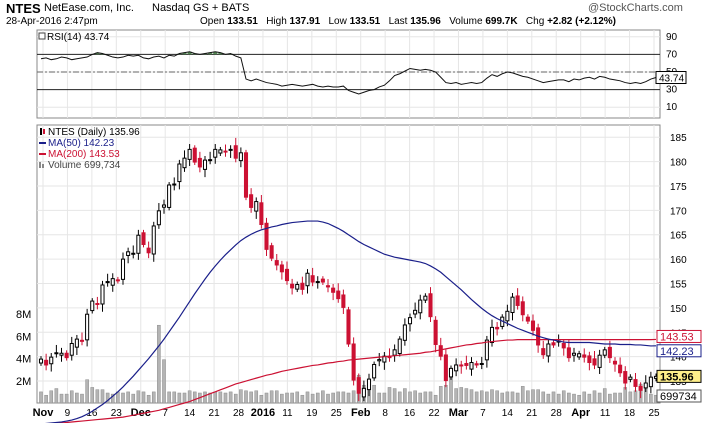  I want to click on date-tick-label: 22, so click(434, 413).